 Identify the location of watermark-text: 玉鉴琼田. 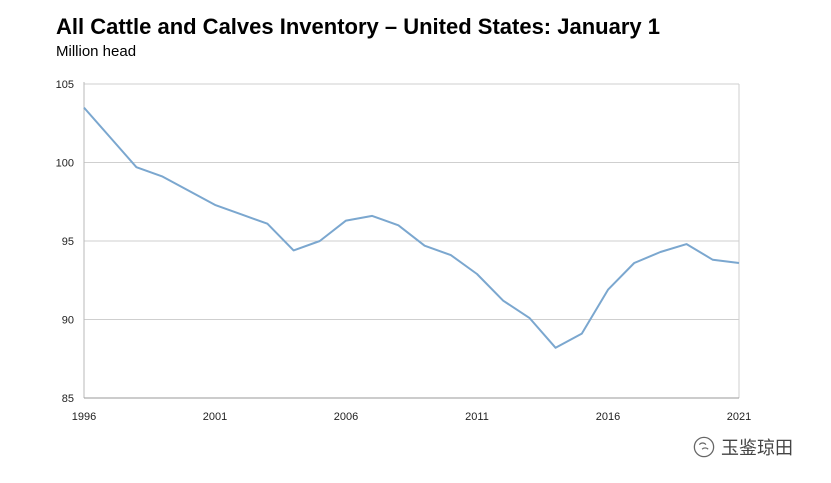
(757, 448).